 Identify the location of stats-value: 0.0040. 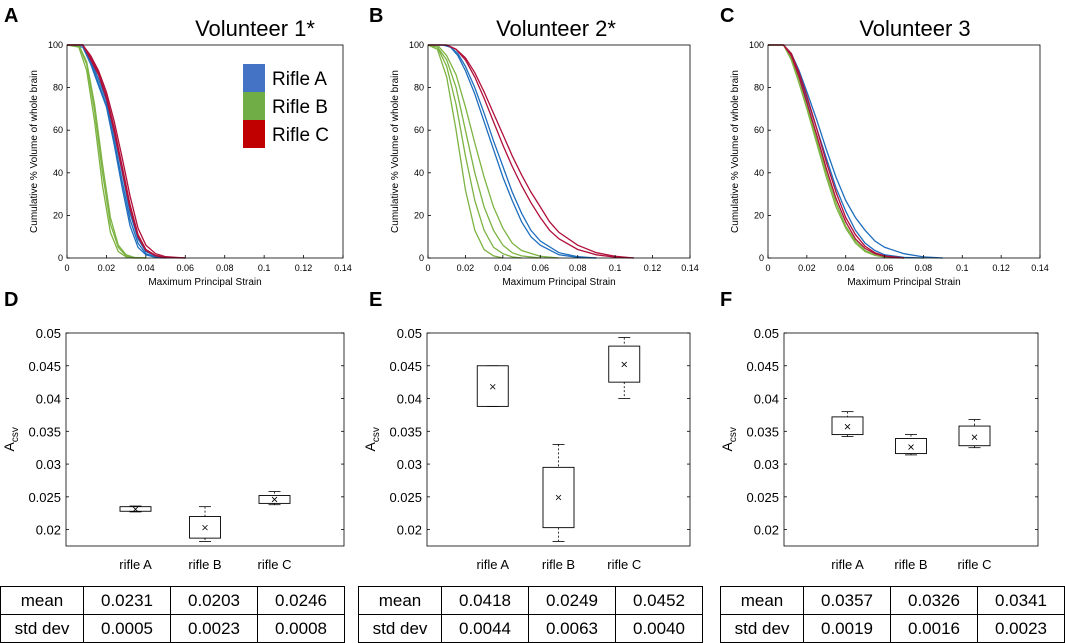
(659, 628).